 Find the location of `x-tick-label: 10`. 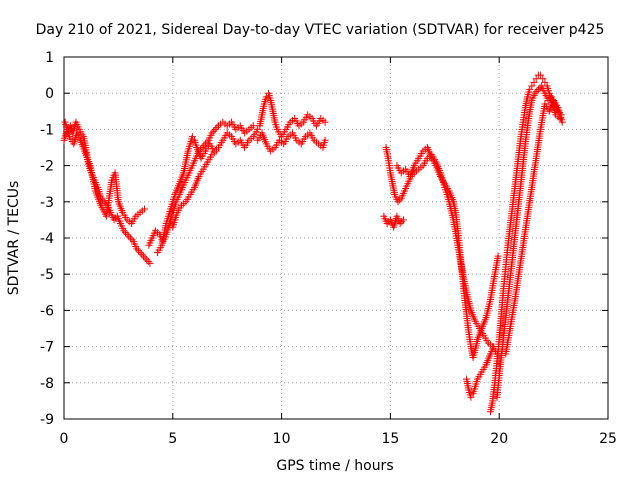

x-tick-label: 10 is located at coordinates (282, 439).